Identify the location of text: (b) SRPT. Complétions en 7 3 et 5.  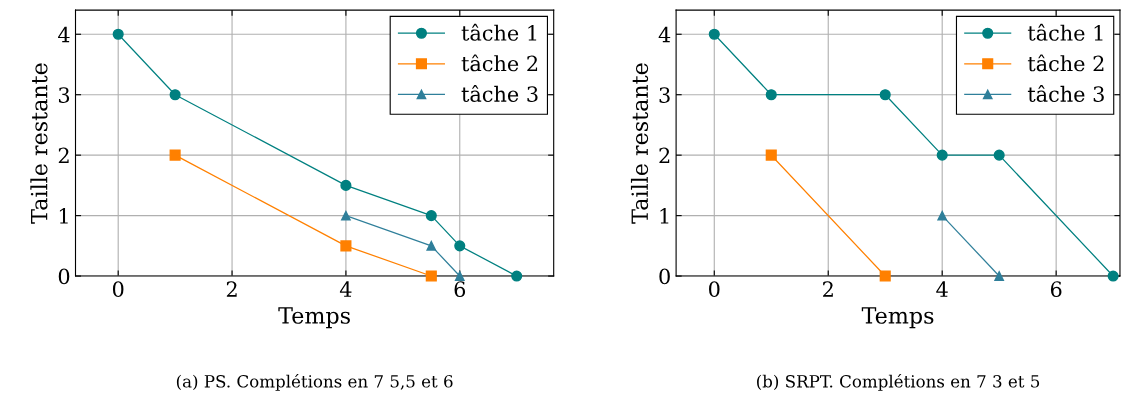
(898, 382).